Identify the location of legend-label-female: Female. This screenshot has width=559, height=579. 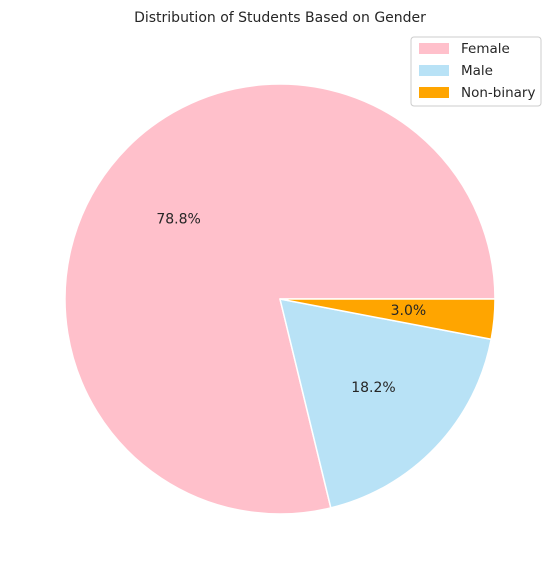
(485, 49).